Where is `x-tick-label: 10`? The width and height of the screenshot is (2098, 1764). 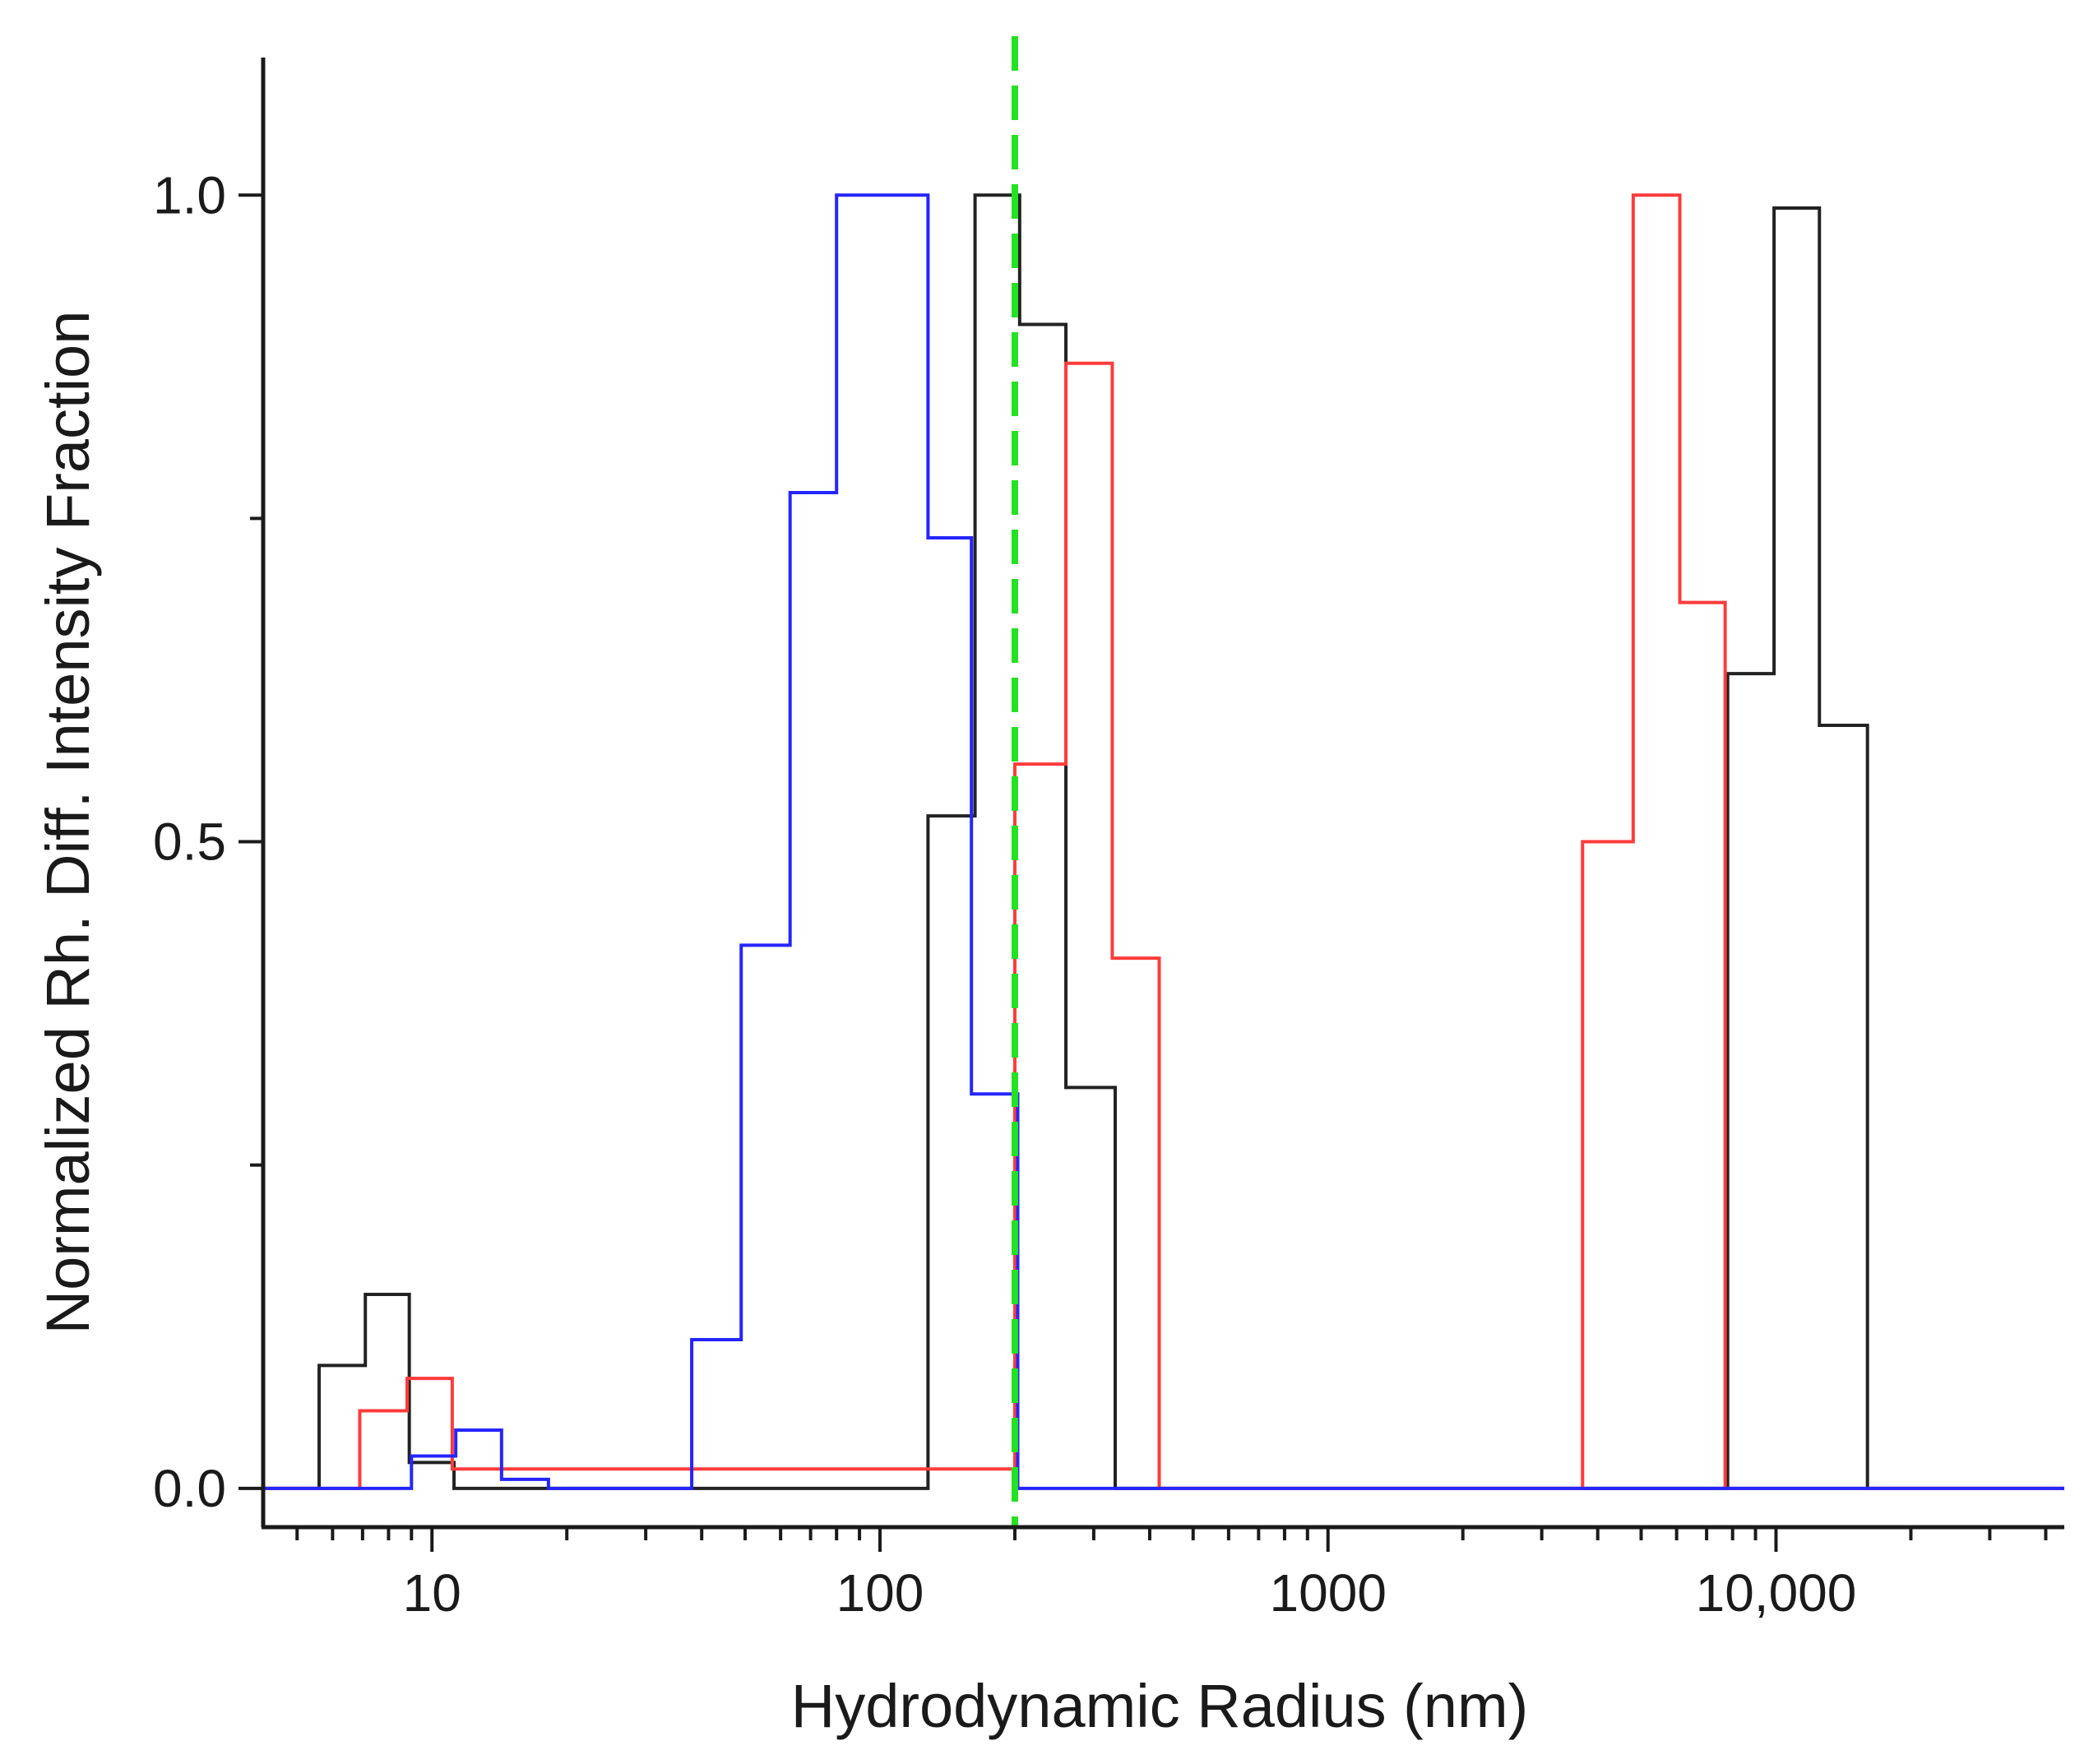 x-tick-label: 10 is located at coordinates (432, 1593).